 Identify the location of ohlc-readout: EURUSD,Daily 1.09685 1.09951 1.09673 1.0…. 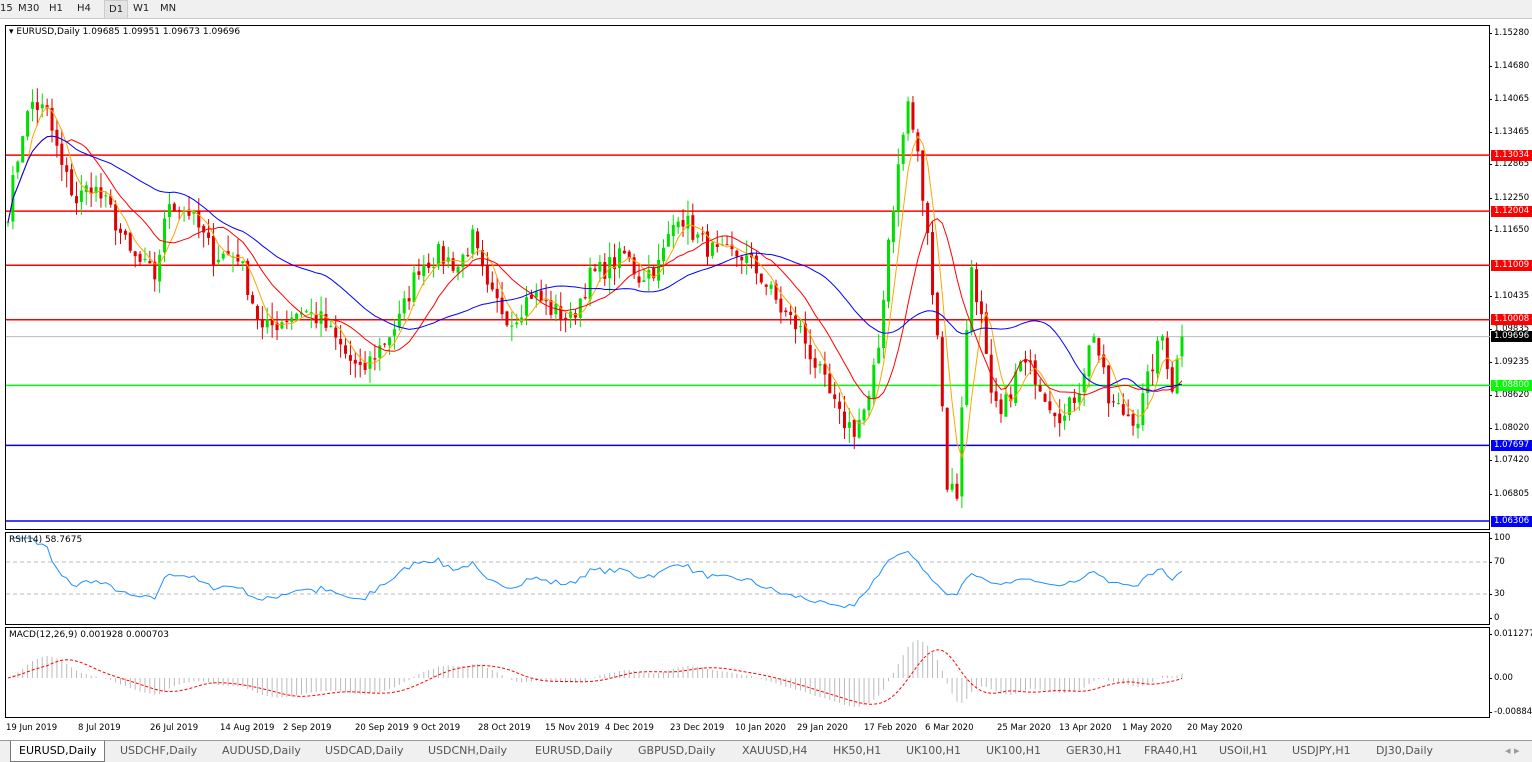
(128, 32).